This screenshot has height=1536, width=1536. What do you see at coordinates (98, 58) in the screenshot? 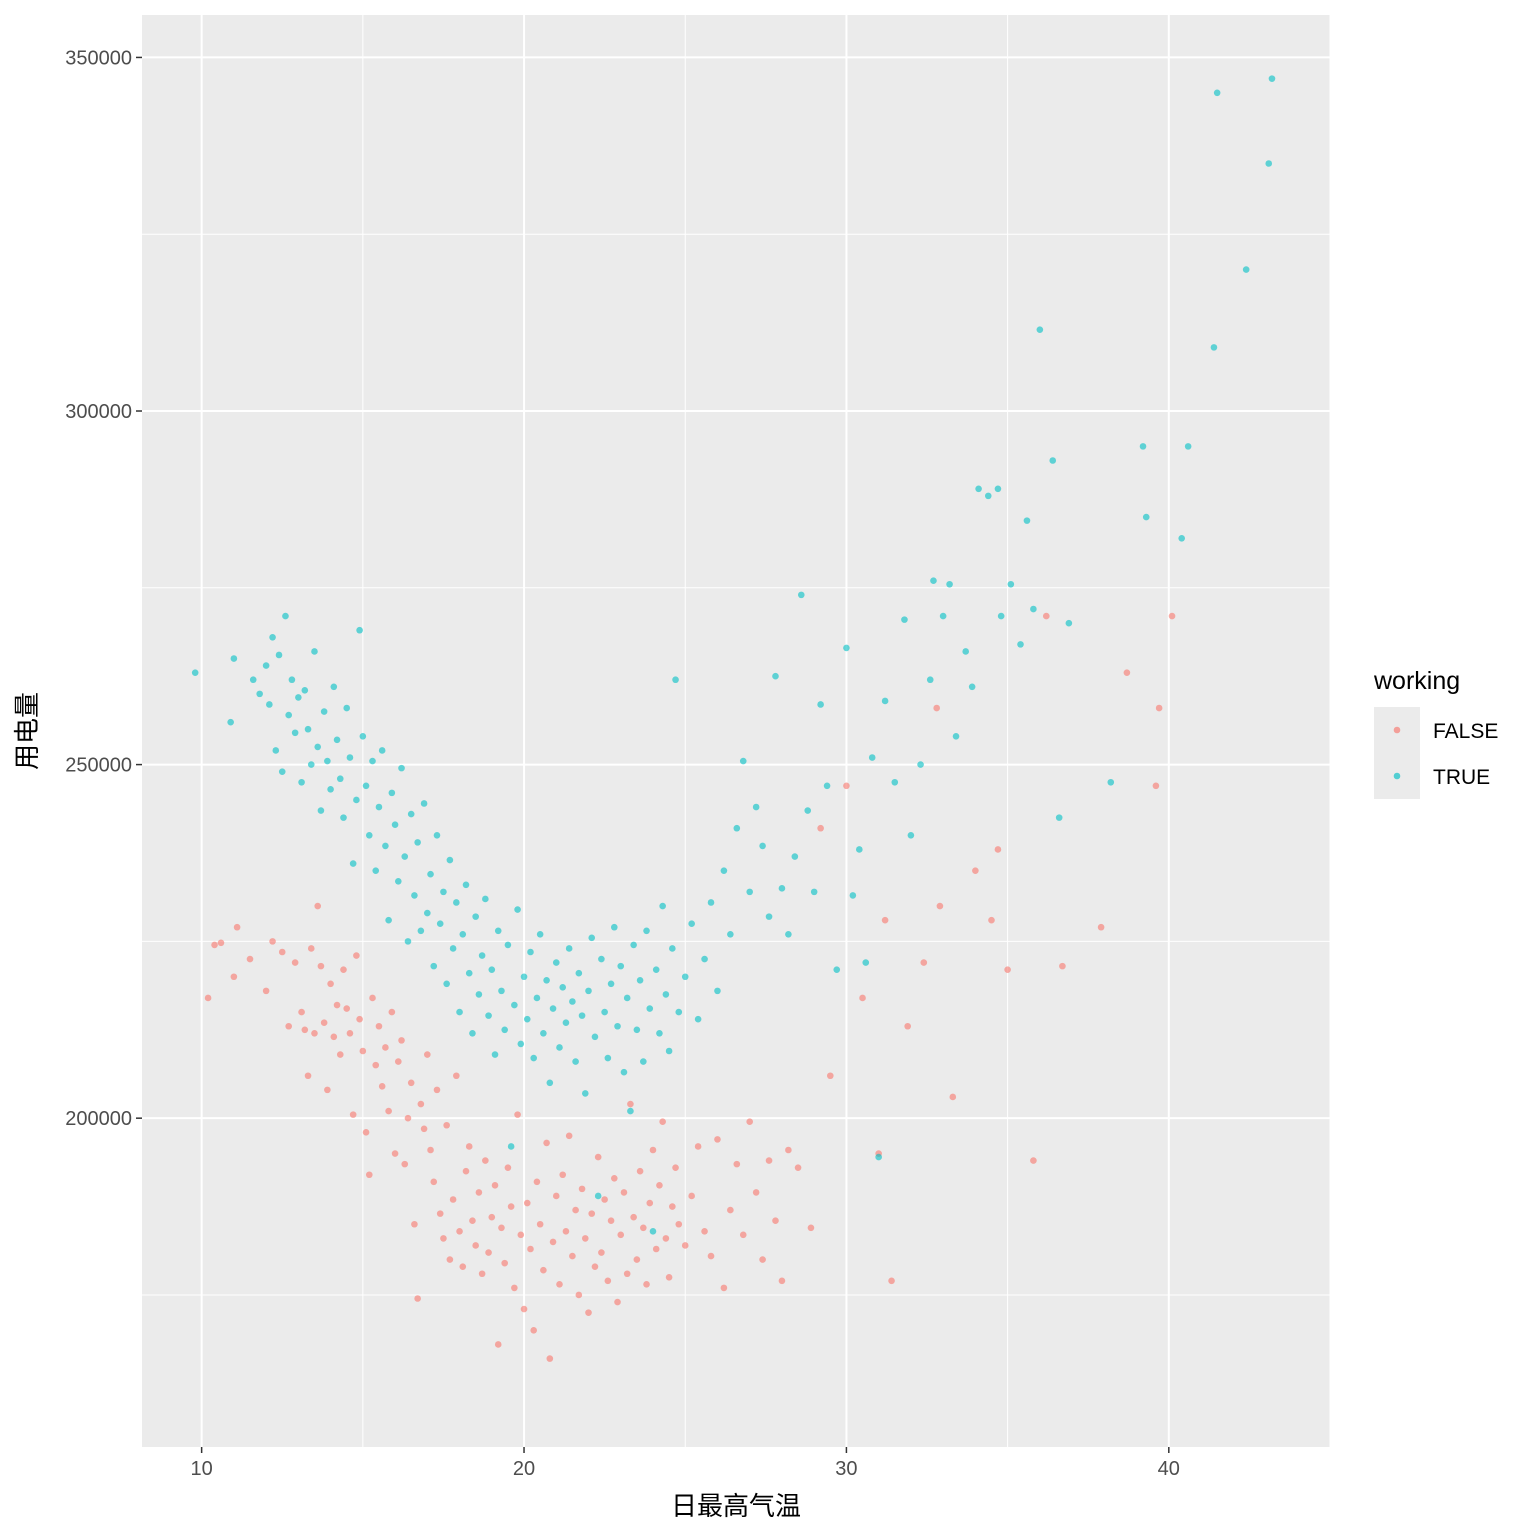
I see `y-tick-label: 350000` at bounding box center [98, 58].